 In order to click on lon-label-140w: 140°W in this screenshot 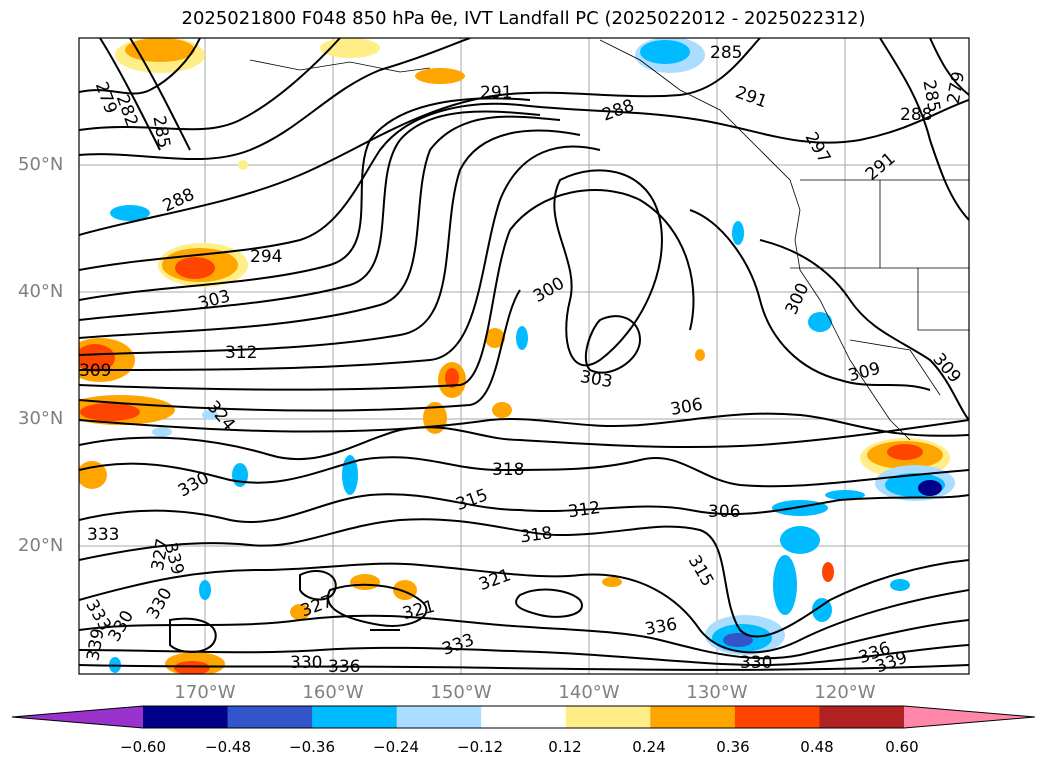, I will do `click(589, 692)`.